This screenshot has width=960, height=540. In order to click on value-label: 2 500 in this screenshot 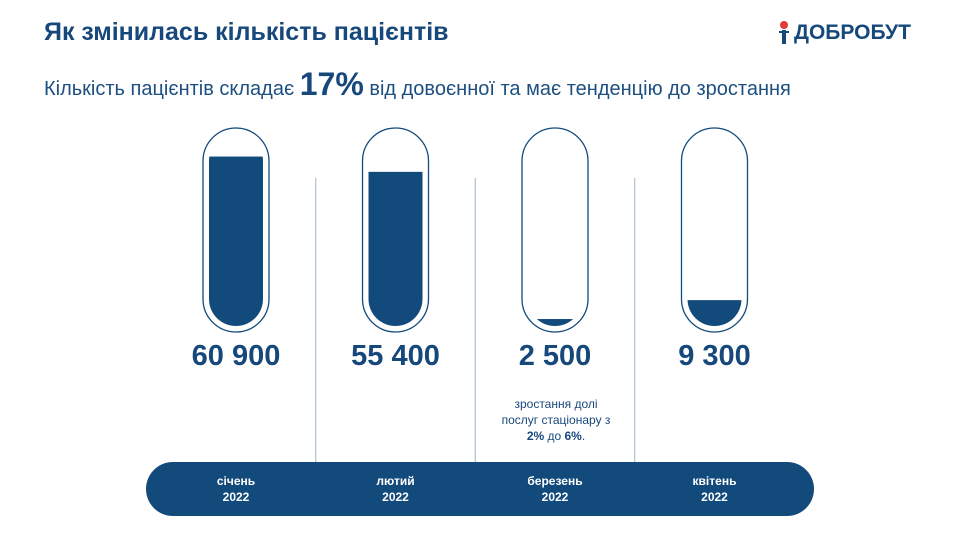, I will do `click(555, 356)`.